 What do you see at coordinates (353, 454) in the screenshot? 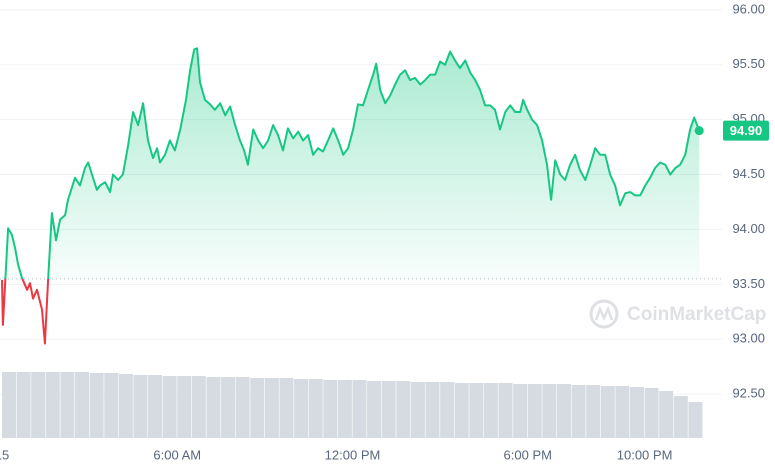
I see `x-tick-label: 12:00 PM` at bounding box center [353, 454].